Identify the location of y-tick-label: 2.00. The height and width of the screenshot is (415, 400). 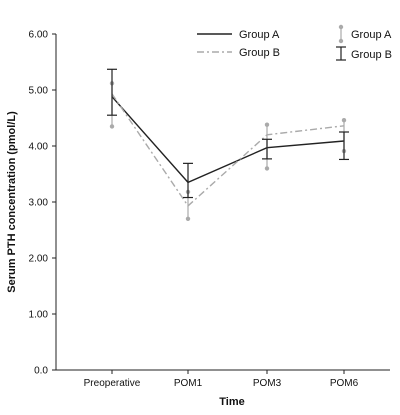
(39, 259).